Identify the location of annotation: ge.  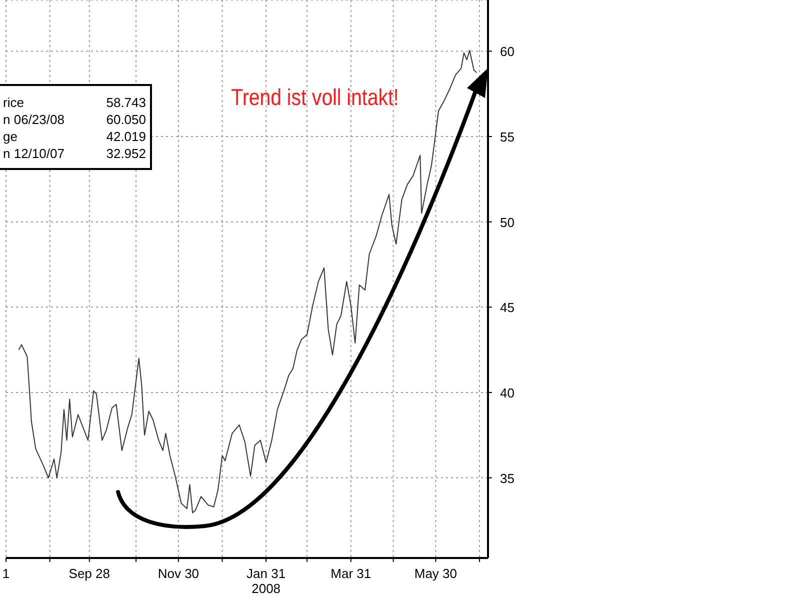
(10, 136).